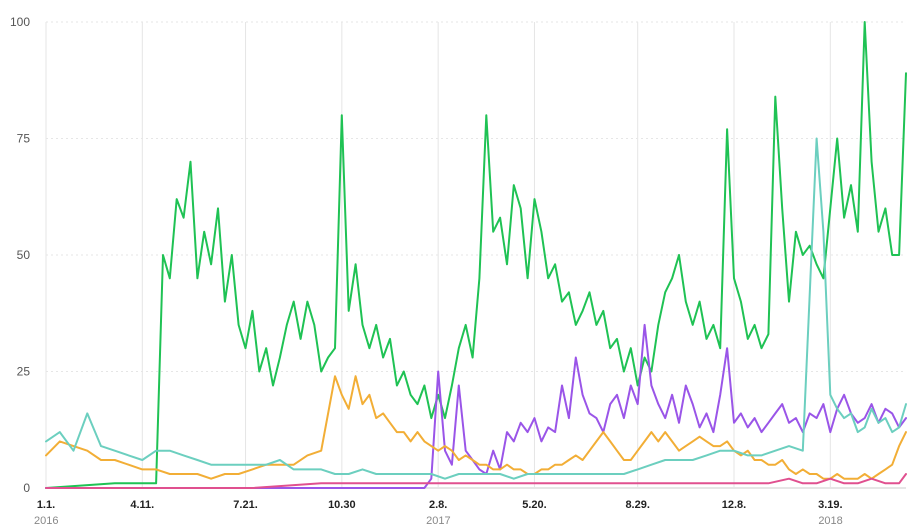 This screenshot has height=532, width=916. What do you see at coordinates (245, 505) in the screenshot?
I see `x-tick-label: 7.21.` at bounding box center [245, 505].